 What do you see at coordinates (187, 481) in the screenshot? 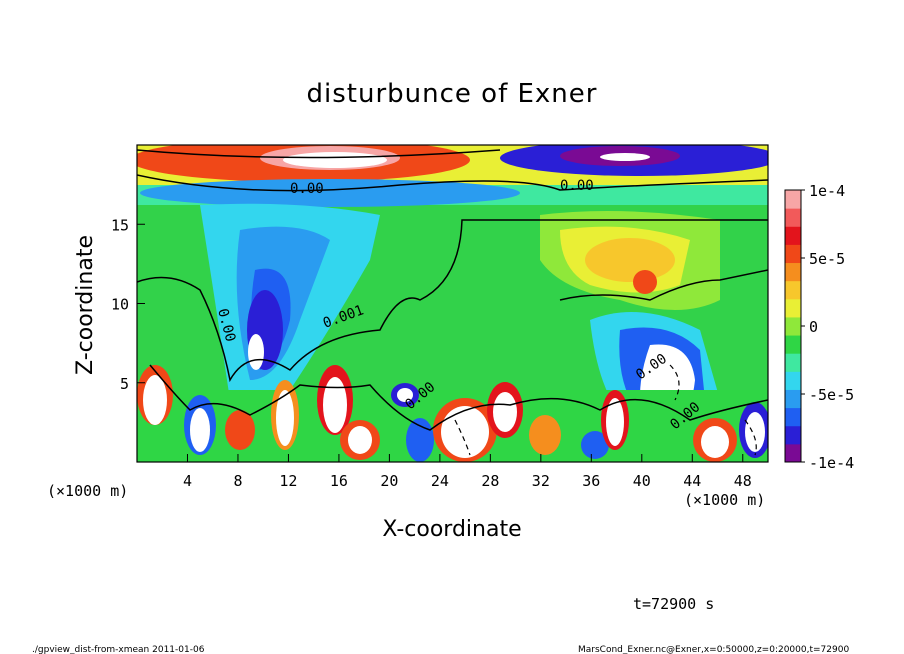
I see `x-tick-label: 4` at bounding box center [187, 481].